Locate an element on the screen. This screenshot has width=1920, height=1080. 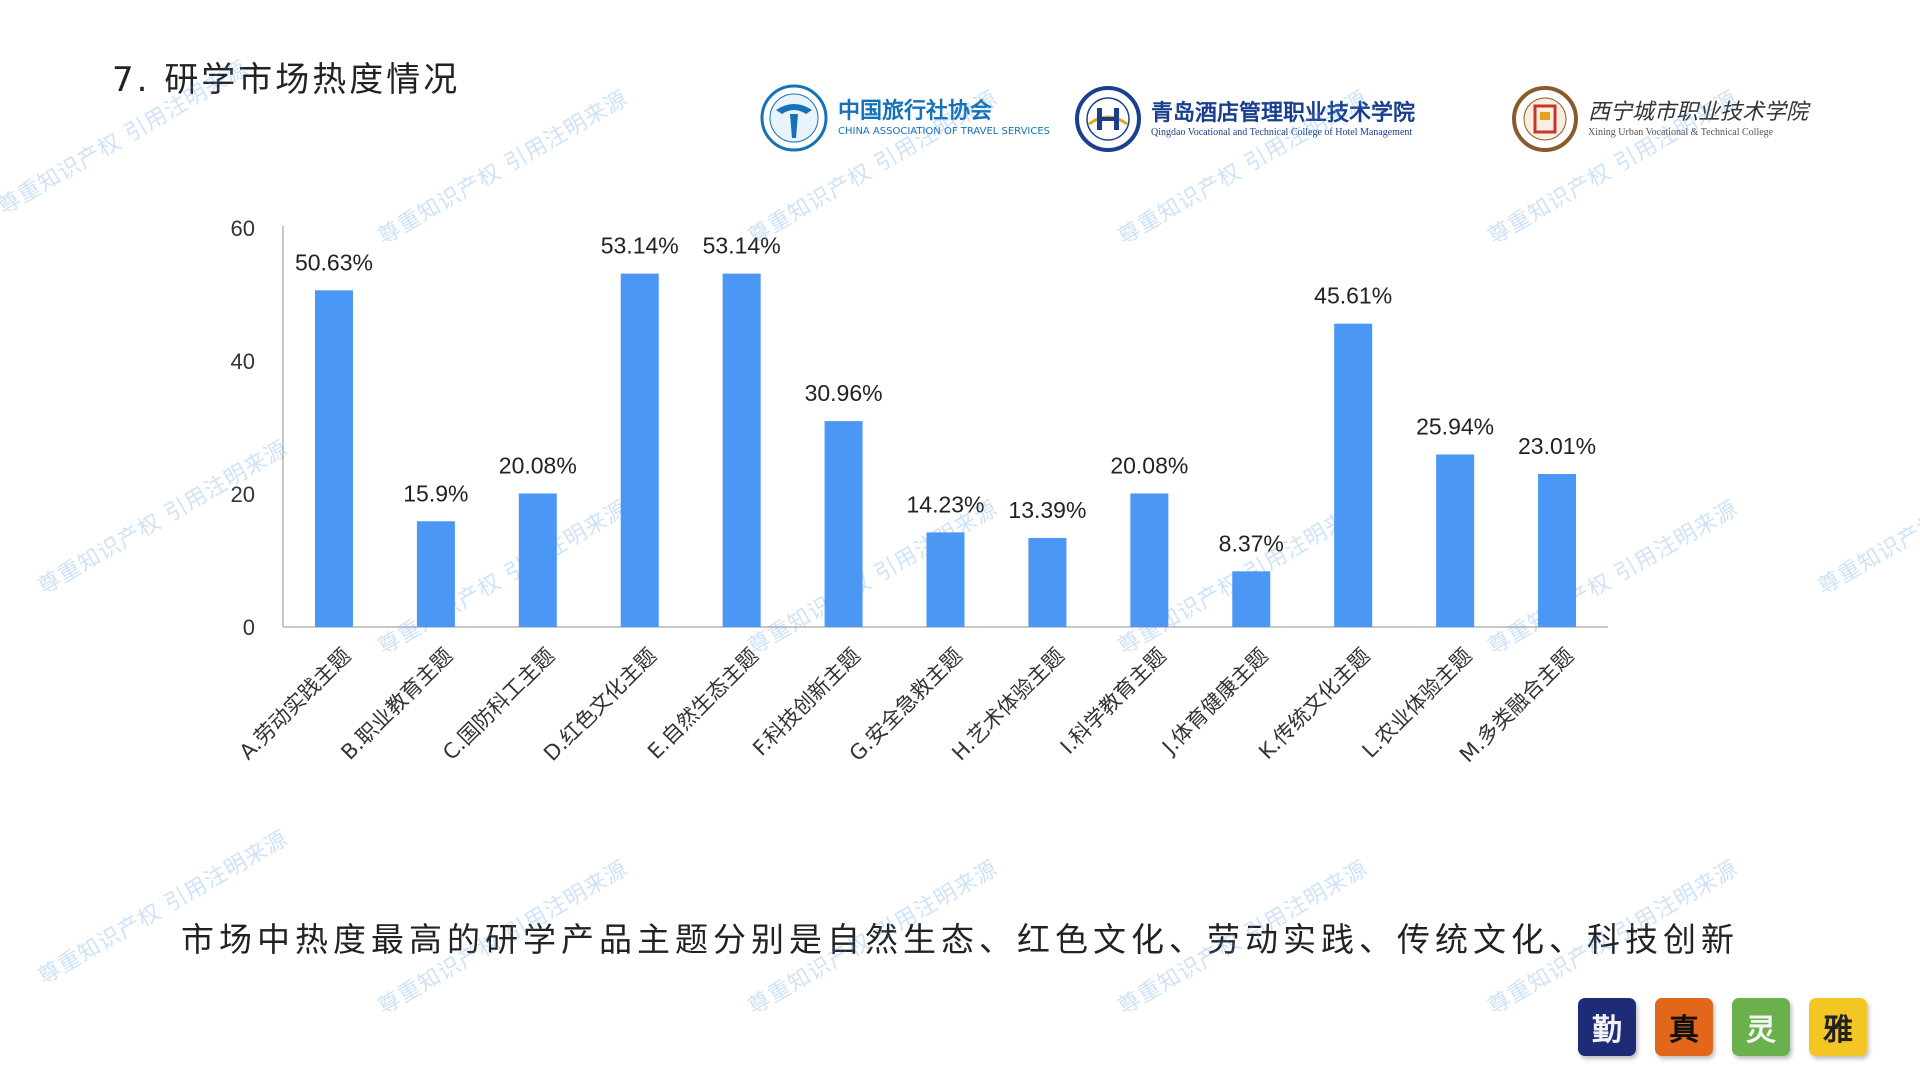
category-label: J.体育健康主题 is located at coordinates (1214, 702).